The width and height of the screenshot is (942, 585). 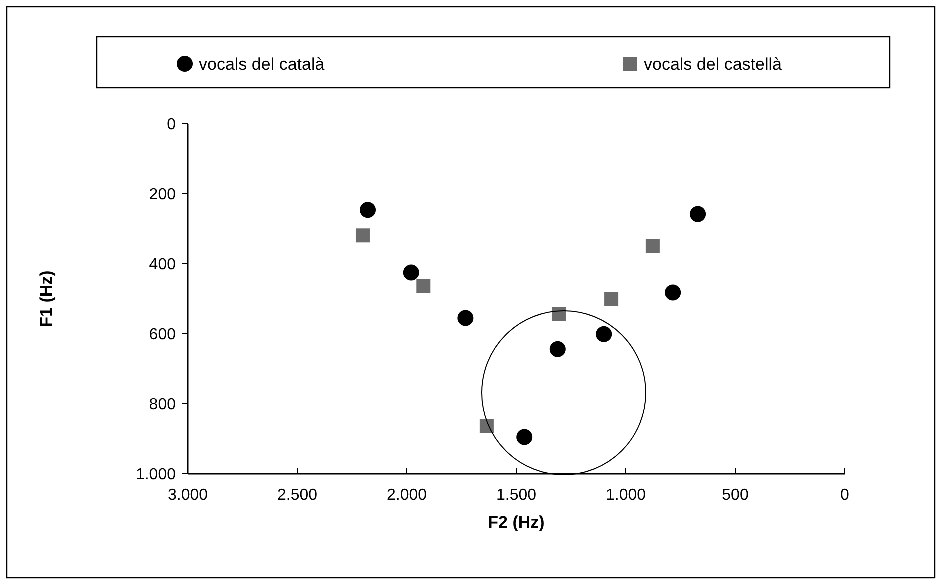 What do you see at coordinates (516, 495) in the screenshot?
I see `x-tick-label: 1.500` at bounding box center [516, 495].